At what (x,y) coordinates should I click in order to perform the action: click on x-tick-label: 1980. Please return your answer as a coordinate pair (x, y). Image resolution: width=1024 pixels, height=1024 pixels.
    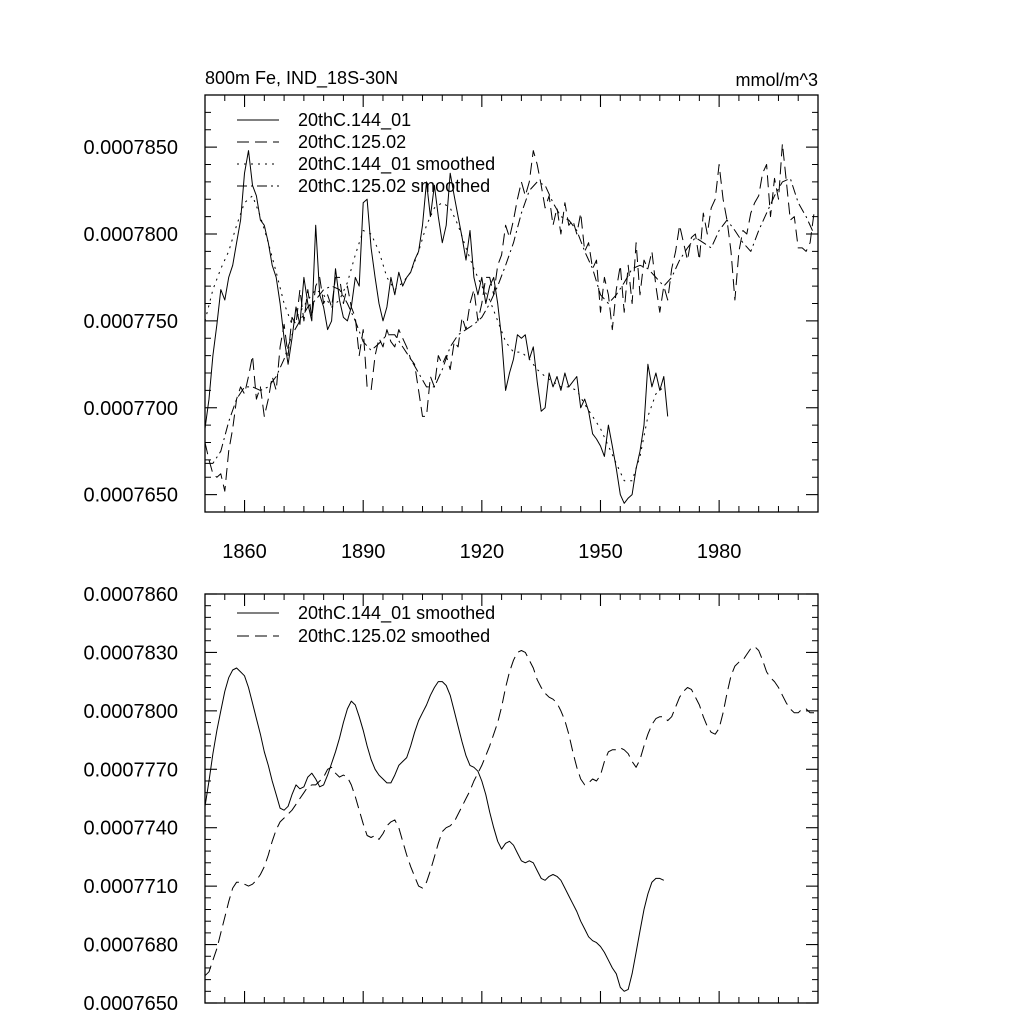
    Looking at the image, I should click on (719, 552).